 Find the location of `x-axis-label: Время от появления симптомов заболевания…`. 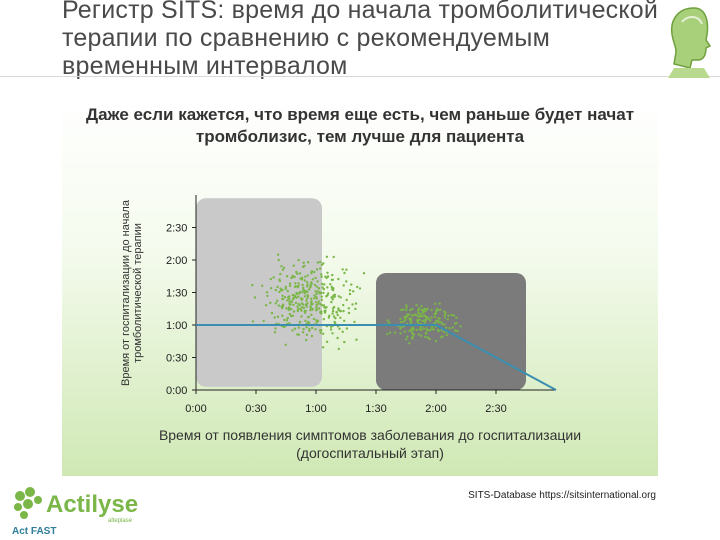

x-axis-label: Время от появления симптомов заболевания… is located at coordinates (370, 444).